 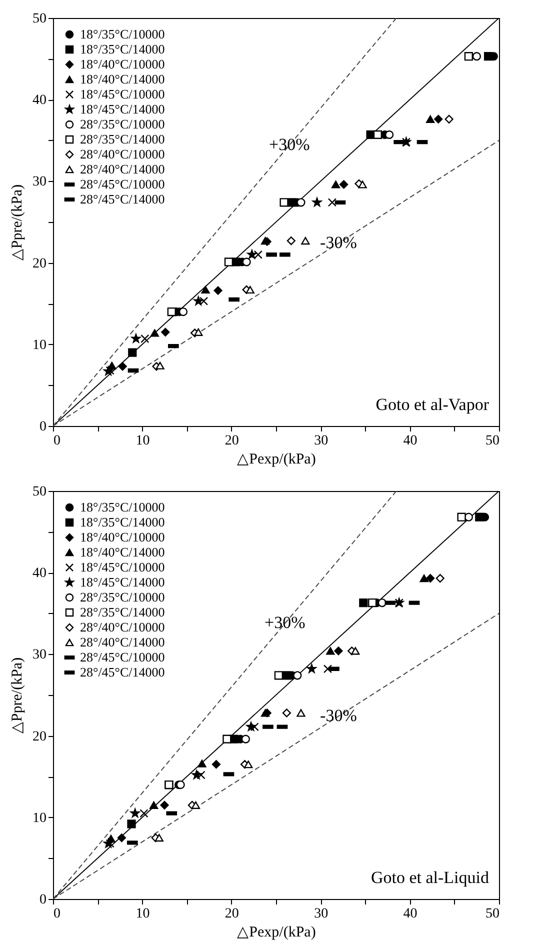 What do you see at coordinates (433, 404) in the screenshot?
I see `annotation: Goto et al-Vapor` at bounding box center [433, 404].